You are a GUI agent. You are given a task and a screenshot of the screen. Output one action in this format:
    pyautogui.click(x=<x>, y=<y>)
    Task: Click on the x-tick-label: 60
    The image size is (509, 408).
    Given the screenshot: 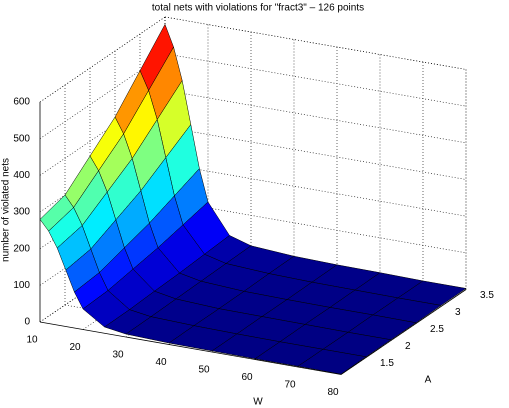 What is the action you would take?
    pyautogui.click(x=247, y=377)
    